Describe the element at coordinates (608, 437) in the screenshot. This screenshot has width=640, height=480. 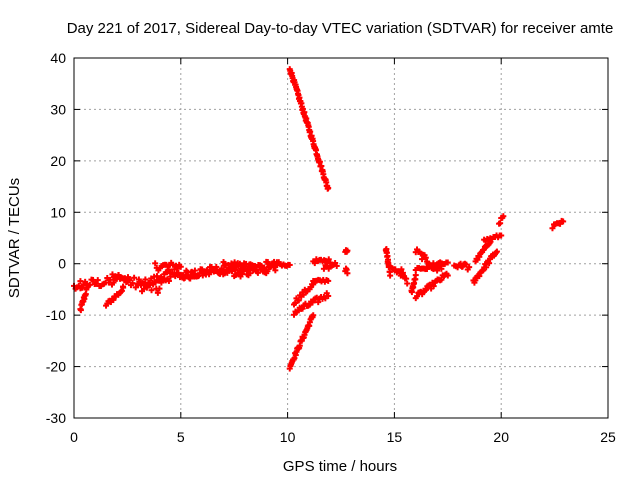
I see `x-tick-label: 25` at that location.